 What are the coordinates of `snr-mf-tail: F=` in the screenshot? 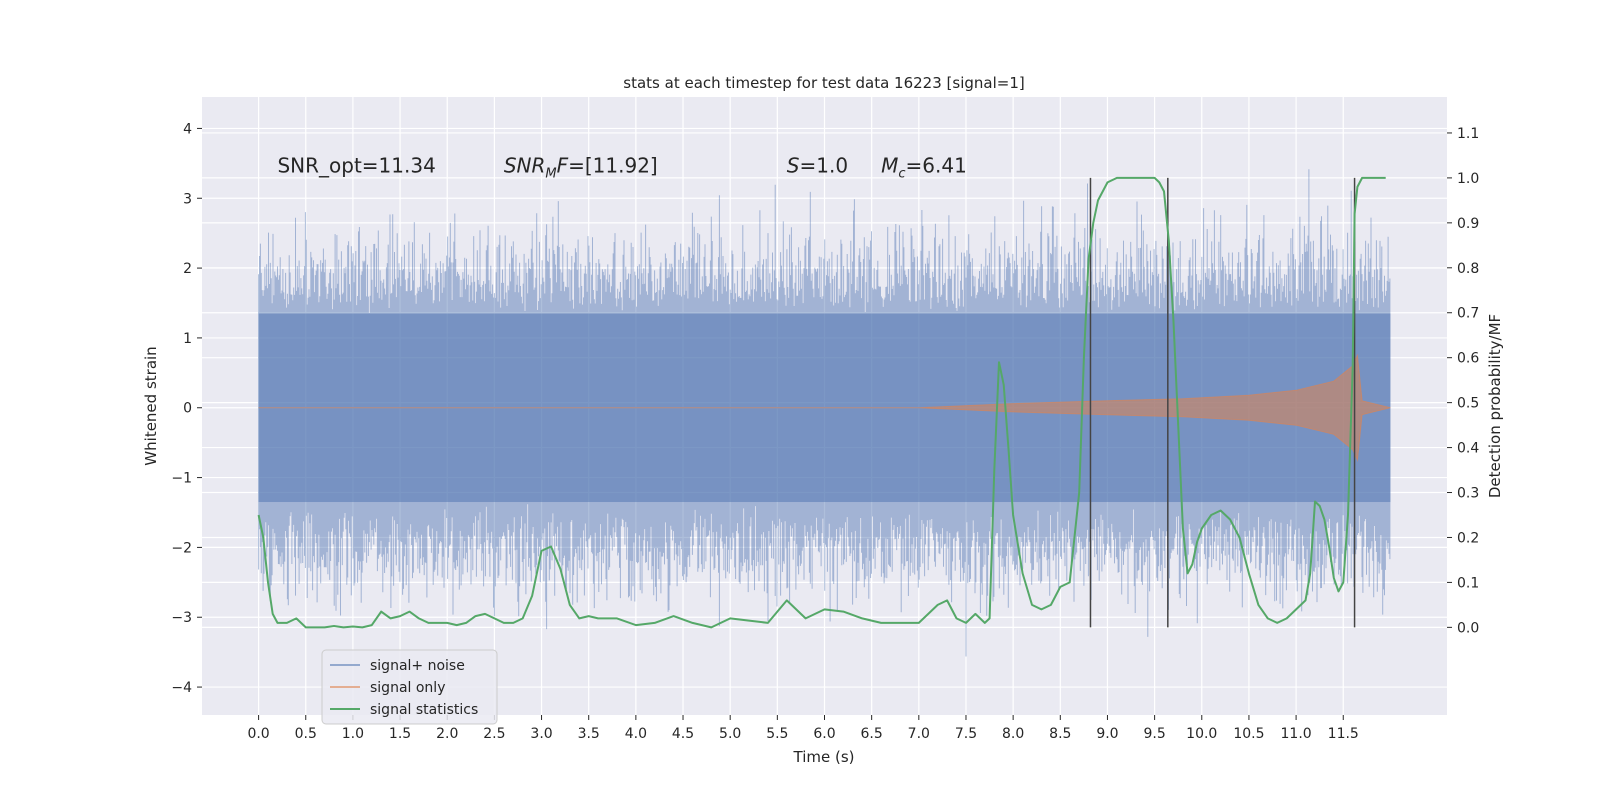 It's located at (571, 165).